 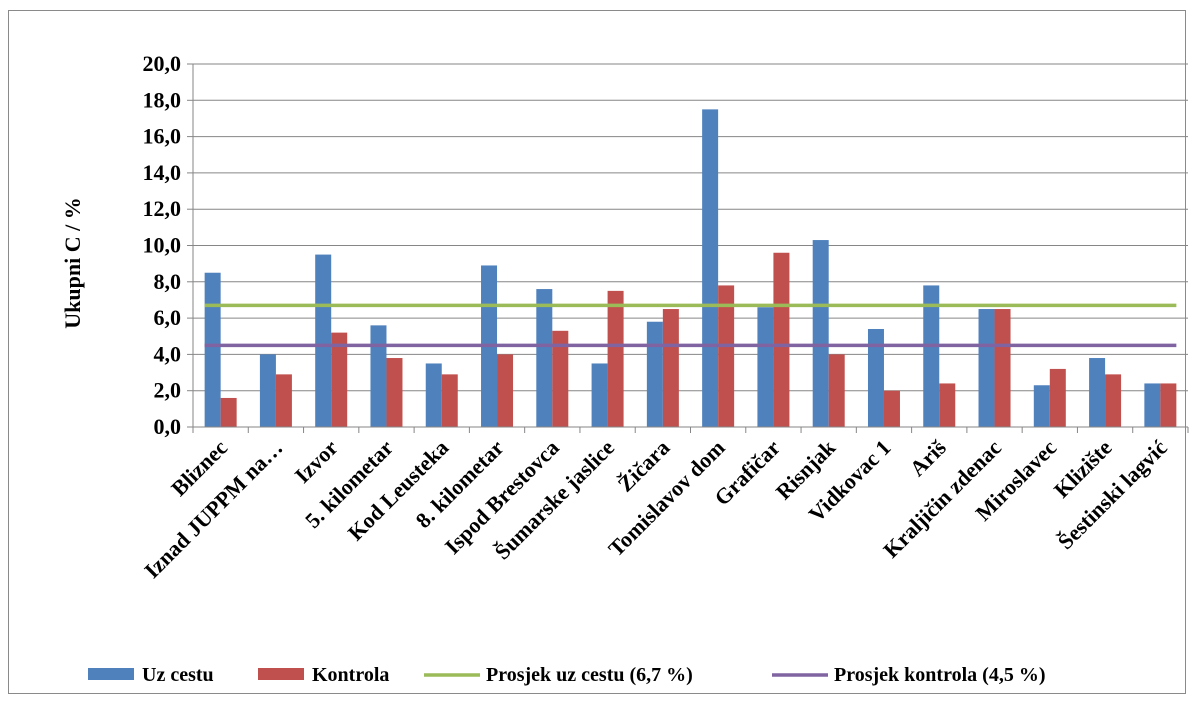 I want to click on y-tick-label: 12,0, so click(x=162, y=208).